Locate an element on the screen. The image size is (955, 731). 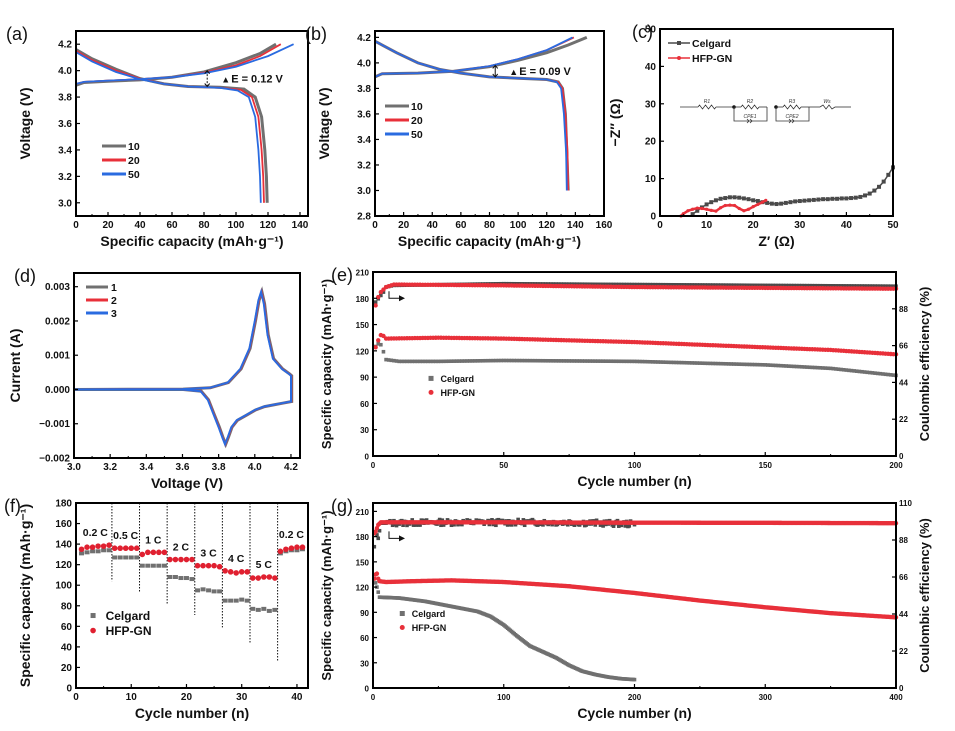
y-axis-label: Specific capacity (mAh·g⁻¹) is located at coordinates (25, 595).